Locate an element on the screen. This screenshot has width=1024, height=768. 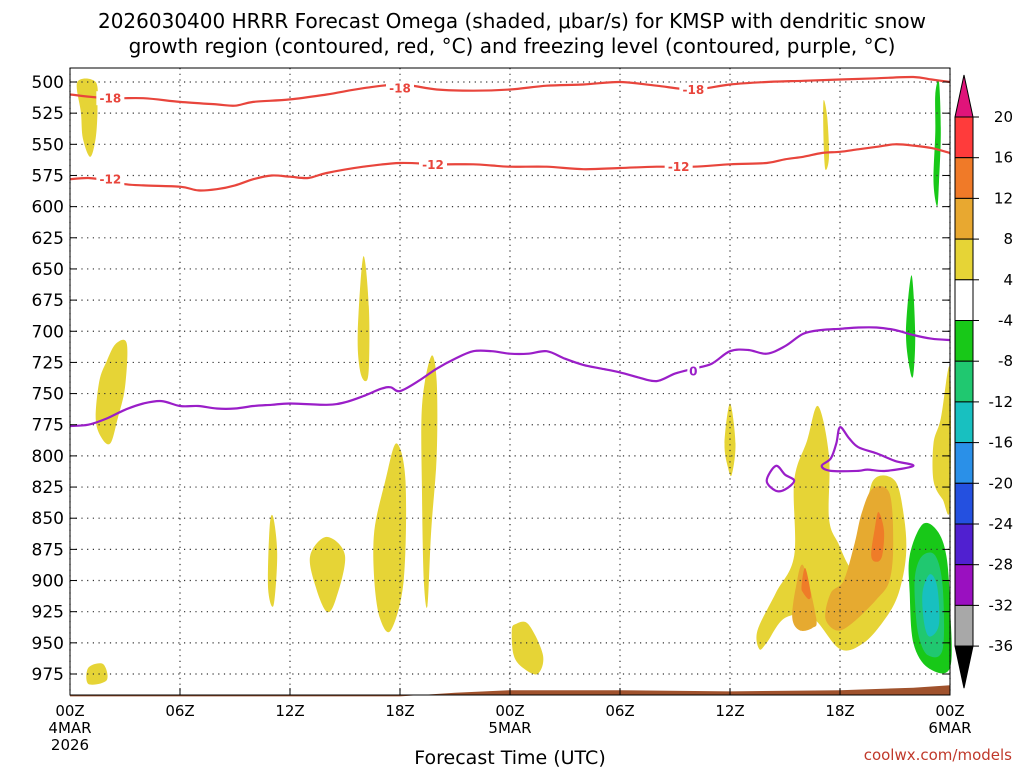
contour-label-0: -18 is located at coordinates (110, 99).